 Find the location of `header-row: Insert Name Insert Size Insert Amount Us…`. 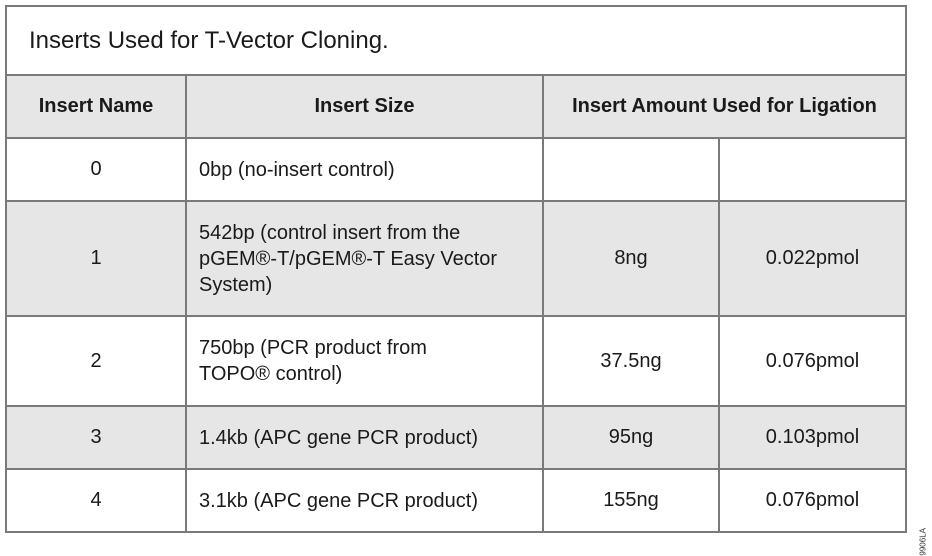

header-row: Insert Name Insert Size Insert Amount Us… is located at coordinates (456, 107).